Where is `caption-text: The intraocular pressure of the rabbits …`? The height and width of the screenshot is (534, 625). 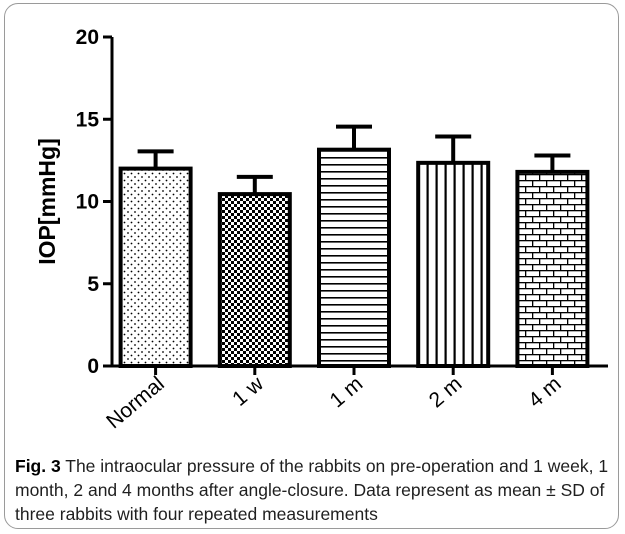 caption-text: The intraocular pressure of the rabbits … is located at coordinates (312, 490).